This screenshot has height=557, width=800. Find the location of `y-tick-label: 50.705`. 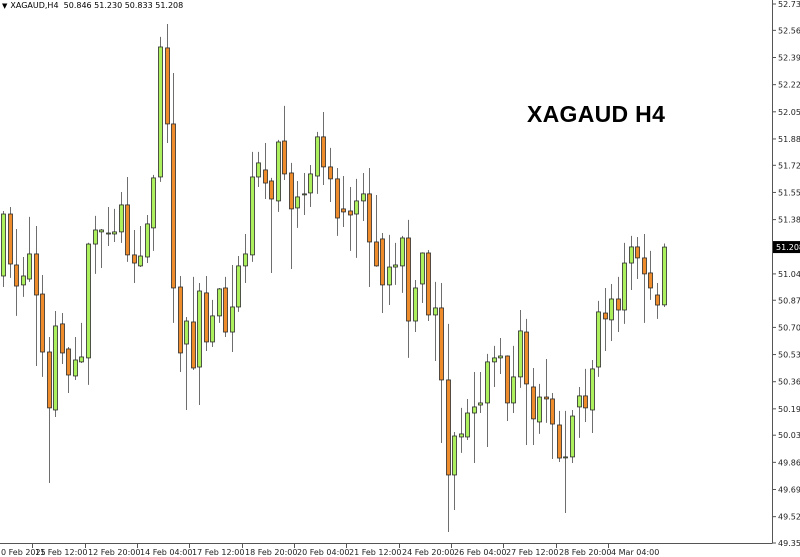

y-tick-label: 50.705 is located at coordinates (789, 327).